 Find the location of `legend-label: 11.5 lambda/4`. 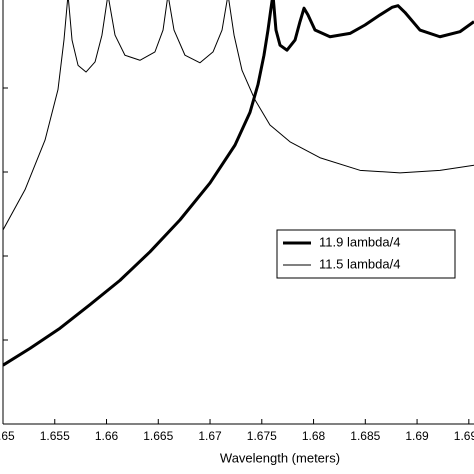

legend-label: 11.5 lambda/4 is located at coordinates (359, 263).